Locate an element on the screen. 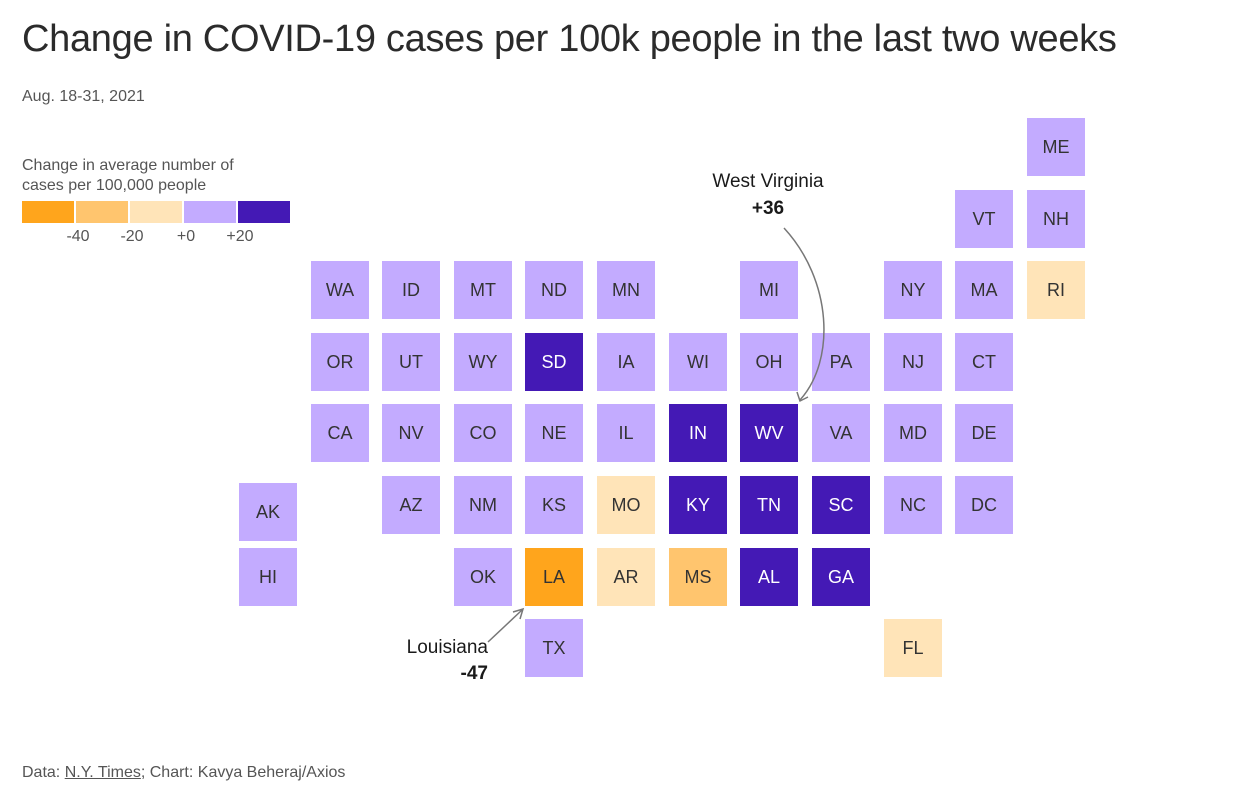 This screenshot has width=1258, height=804. state-tile-co: CO is located at coordinates (483, 433).